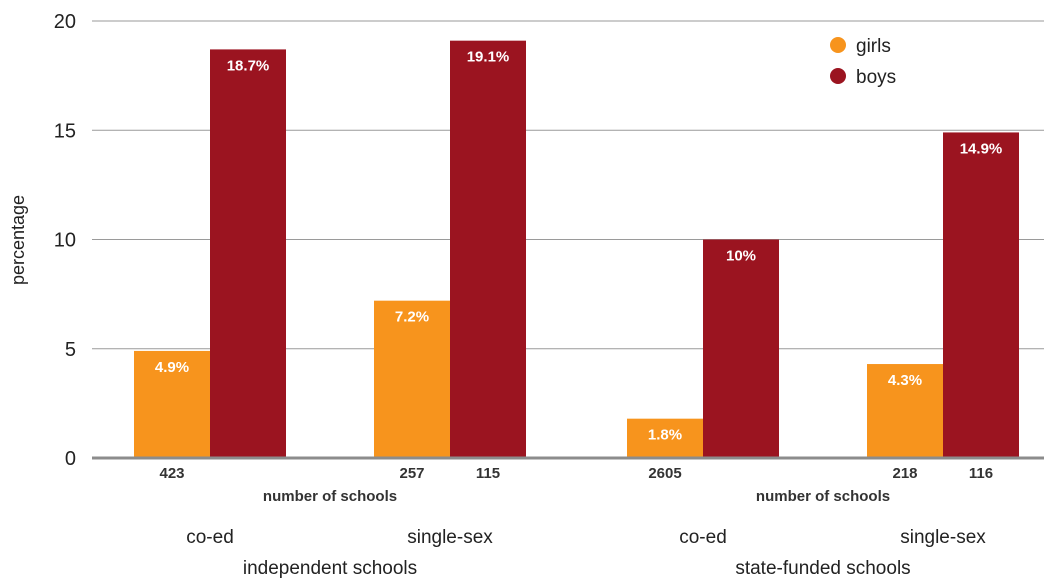 This screenshot has height=580, width=1044. What do you see at coordinates (741, 256) in the screenshot?
I see `boys-data-label: 10%` at bounding box center [741, 256].